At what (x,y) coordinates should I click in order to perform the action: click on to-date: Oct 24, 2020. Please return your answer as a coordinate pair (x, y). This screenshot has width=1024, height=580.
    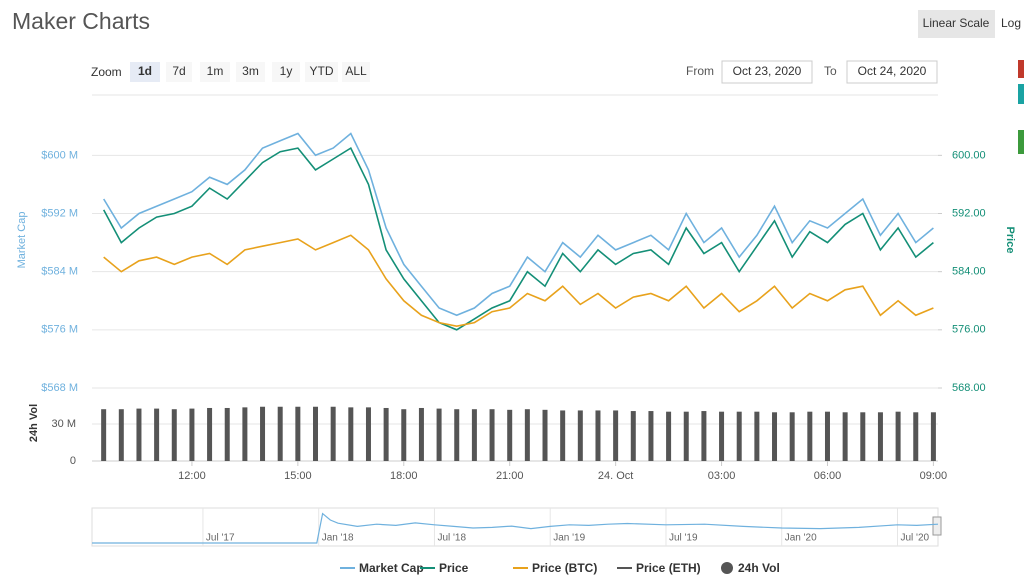
    Looking at the image, I should click on (892, 71).